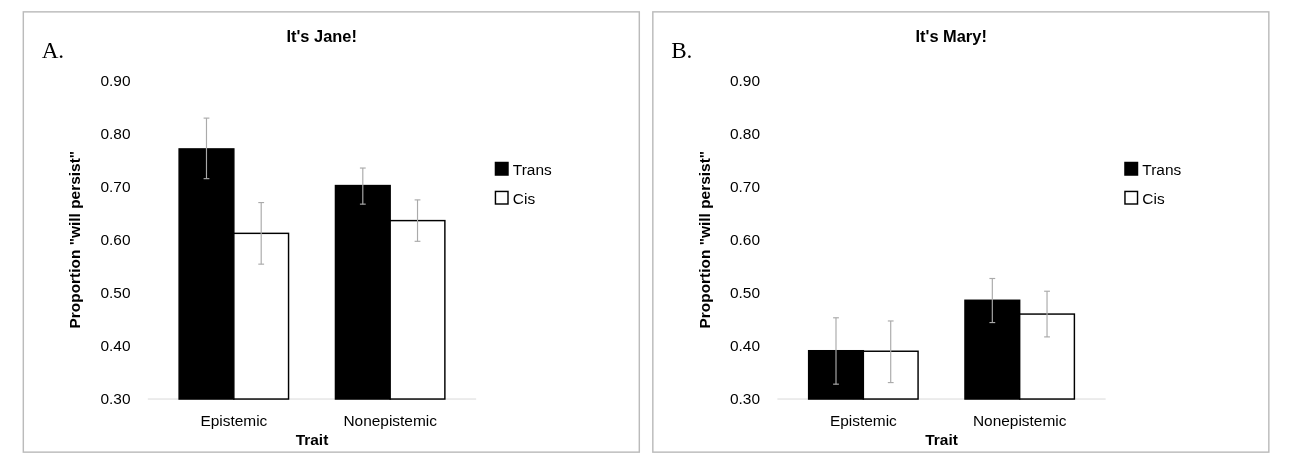  What do you see at coordinates (951, 35) in the screenshot?
I see `chart-title: It's Mary!` at bounding box center [951, 35].